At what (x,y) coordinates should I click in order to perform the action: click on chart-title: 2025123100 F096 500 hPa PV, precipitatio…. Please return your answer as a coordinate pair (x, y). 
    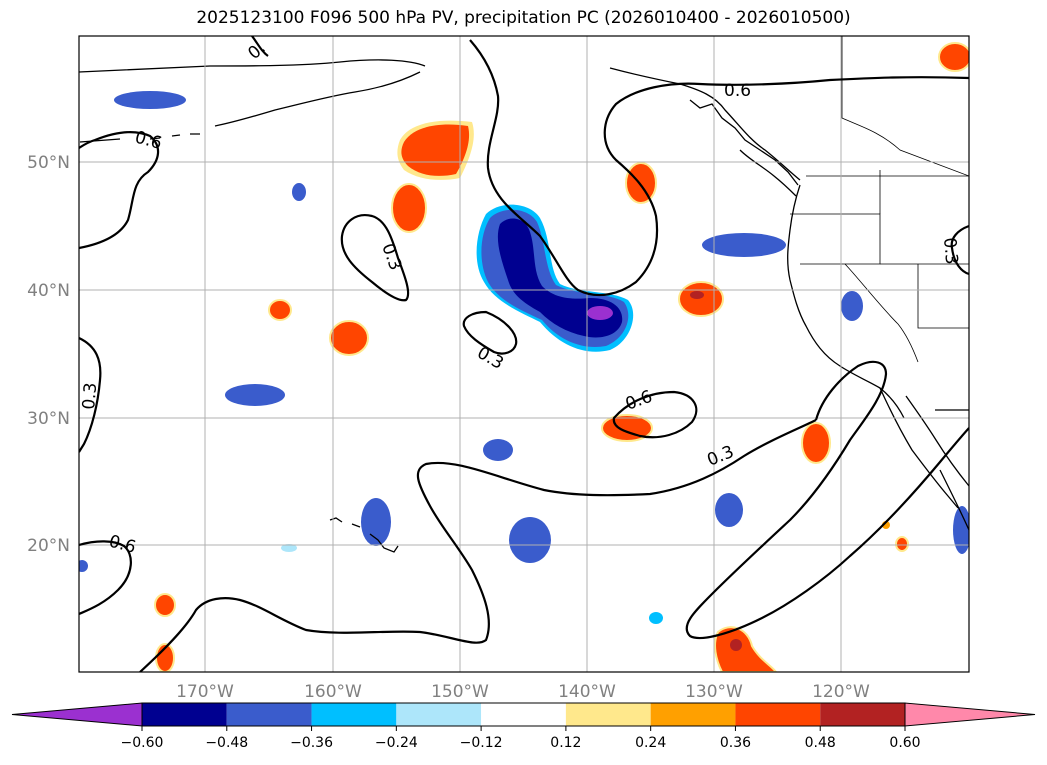
    Looking at the image, I should click on (523, 18).